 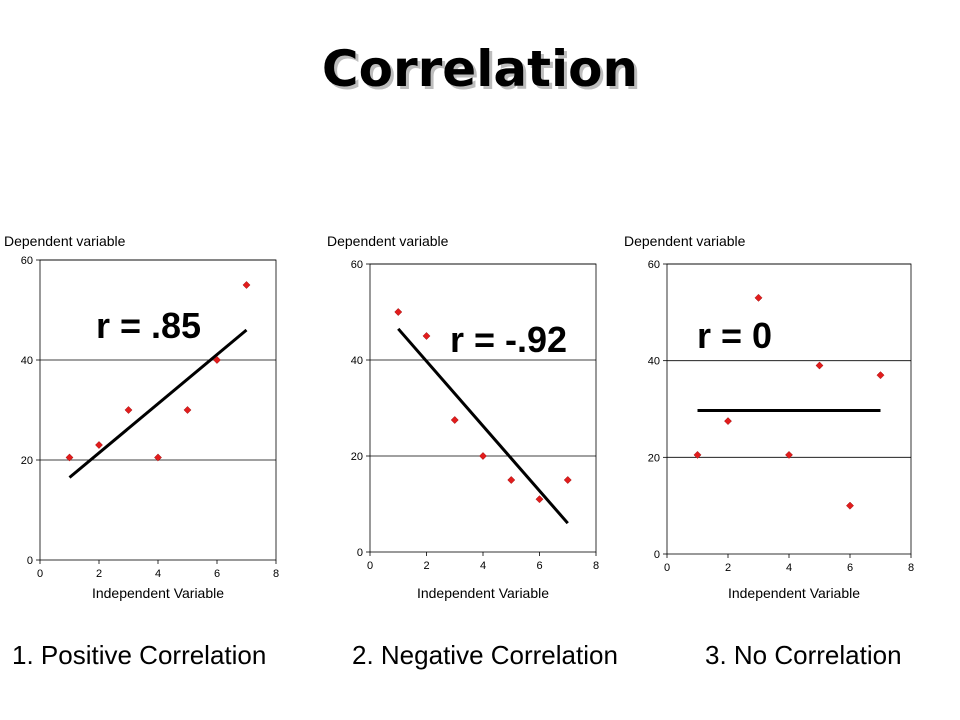 What do you see at coordinates (480, 69) in the screenshot?
I see `page-title: Correlation` at bounding box center [480, 69].